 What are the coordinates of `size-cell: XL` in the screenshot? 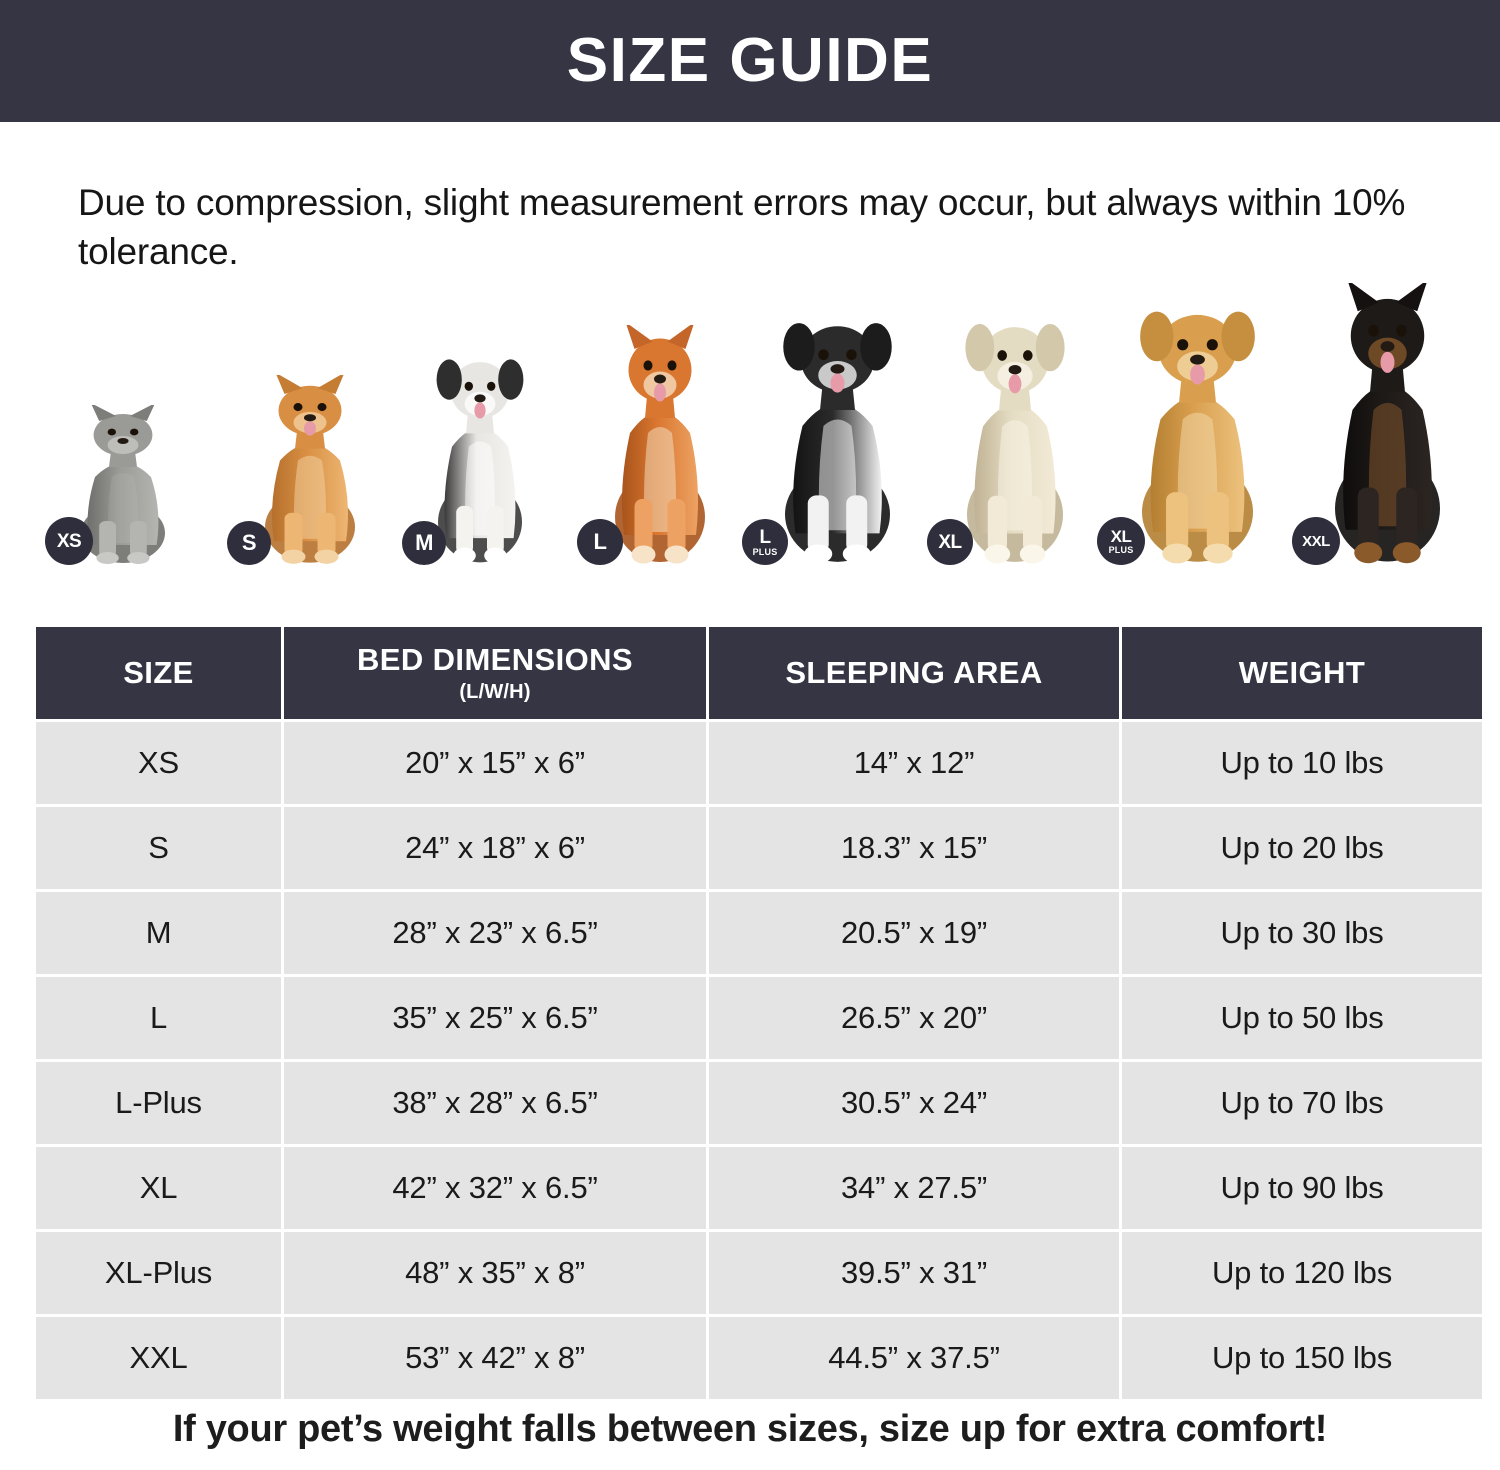 It's located at (158, 1188).